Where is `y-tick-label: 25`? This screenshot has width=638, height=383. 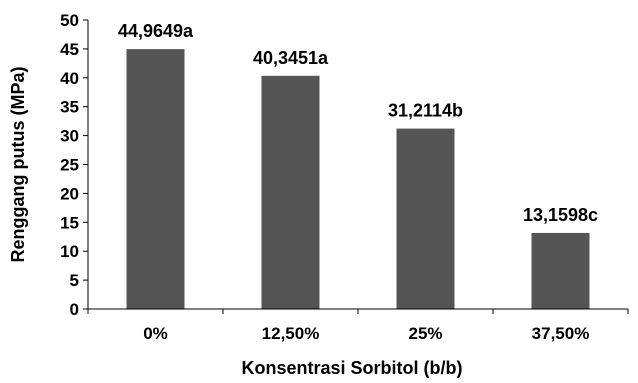
y-tick-label: 25 is located at coordinates (69, 165).